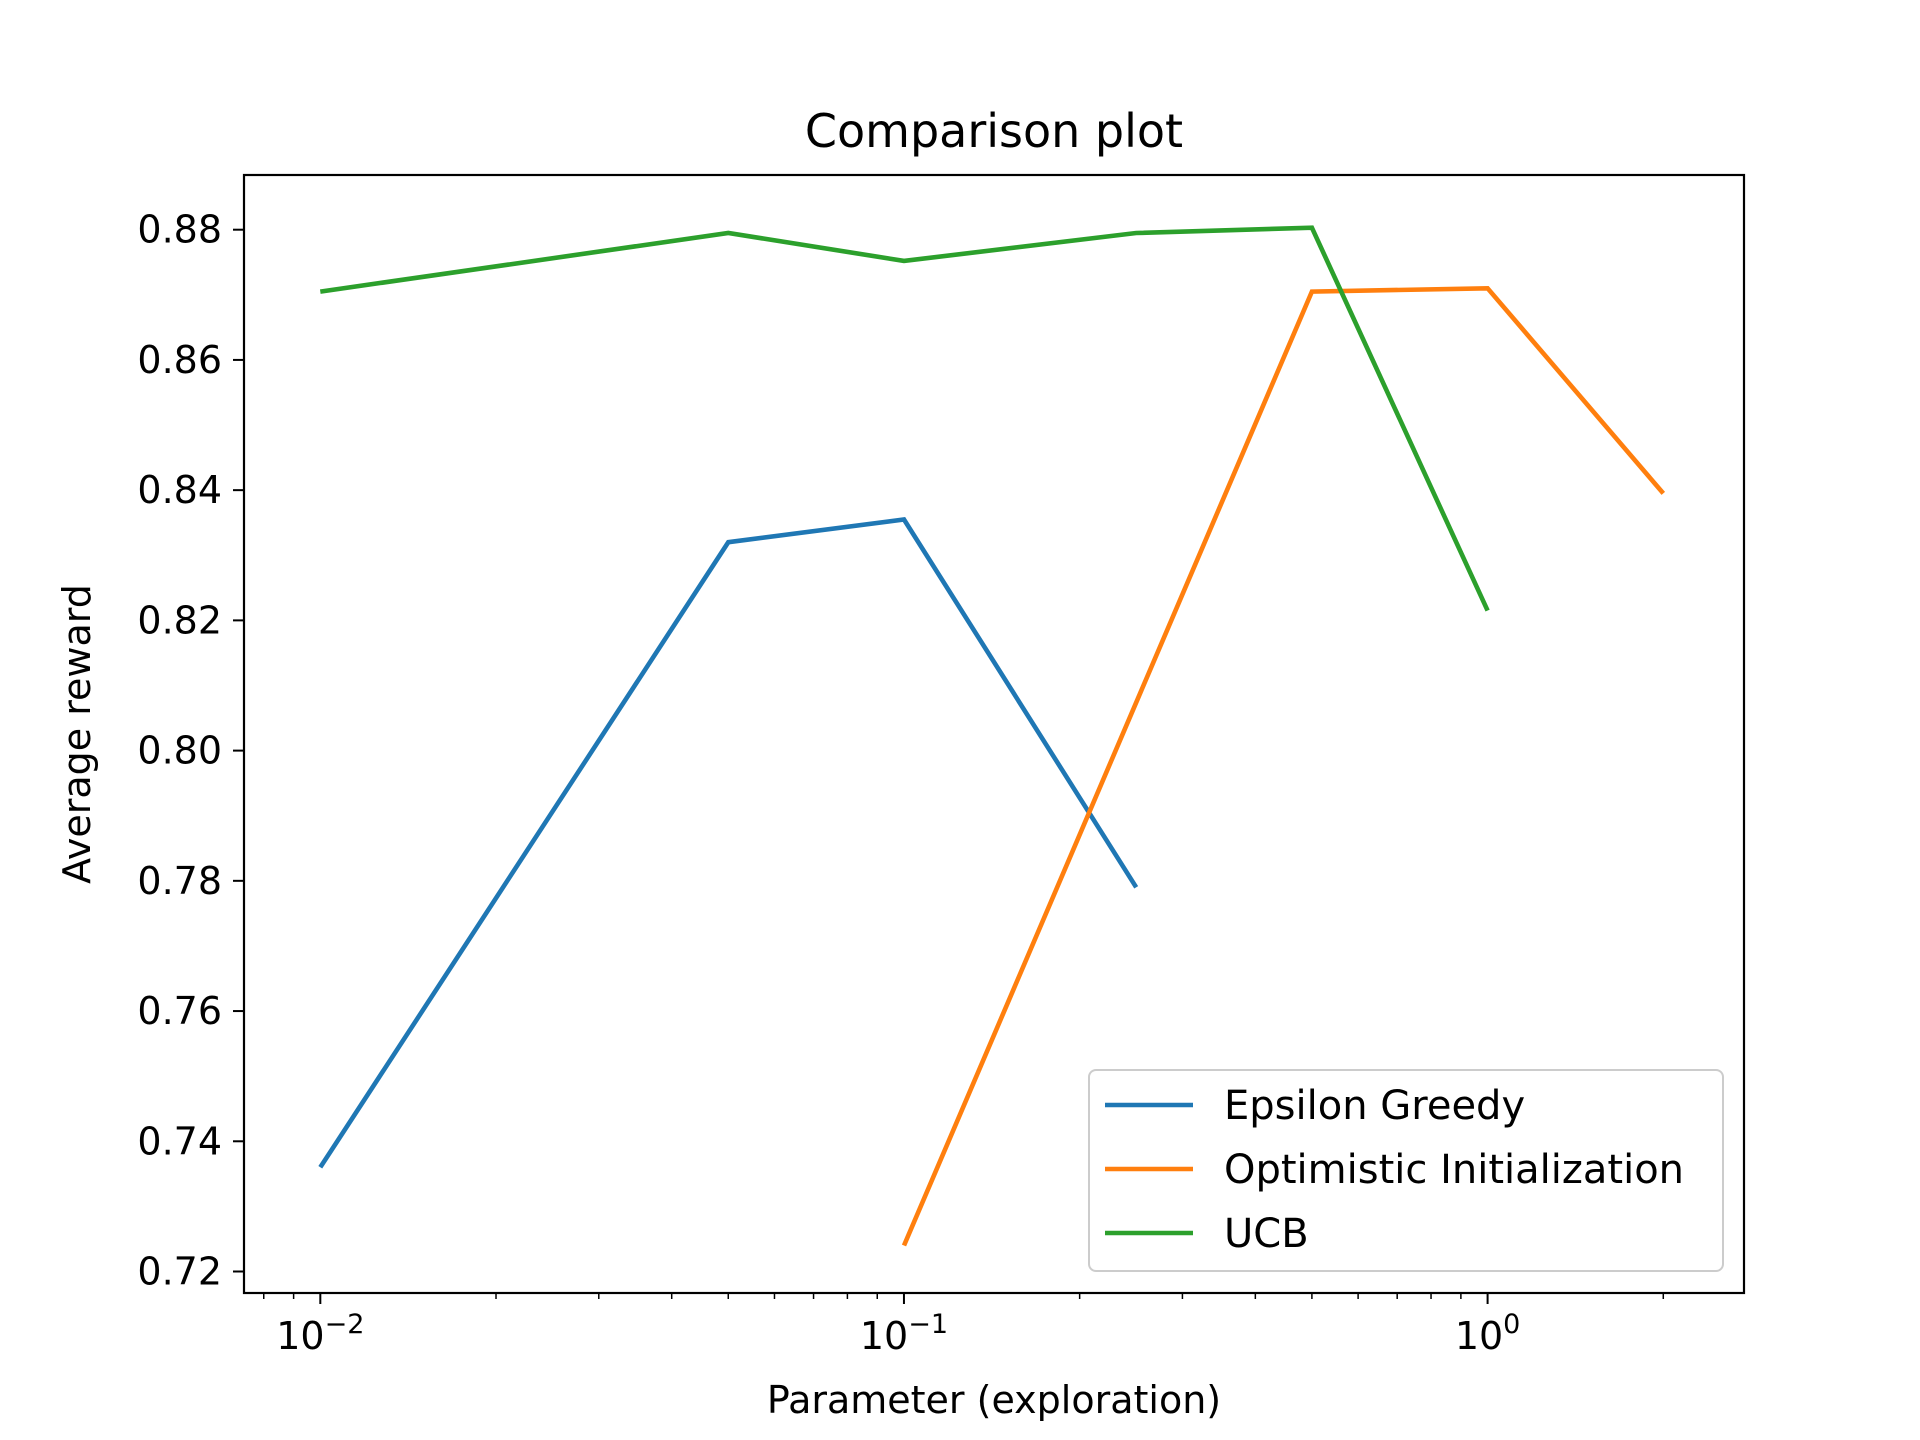  I want to click on legend-label: Epsilon Greedy, so click(1374, 1106).